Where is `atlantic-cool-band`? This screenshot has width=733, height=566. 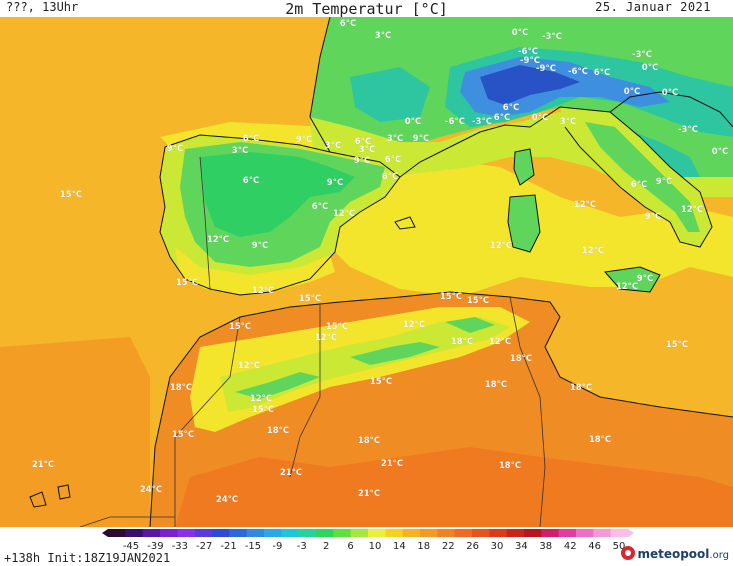 atlantic-cool-band is located at coordinates (165, 102).